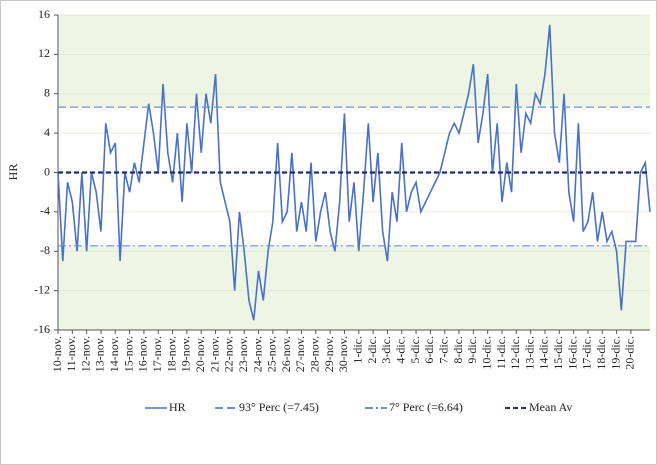 Image resolution: width=657 pixels, height=465 pixels. Describe the element at coordinates (45, 211) in the screenshot. I see `y-tick-label: -4` at that location.